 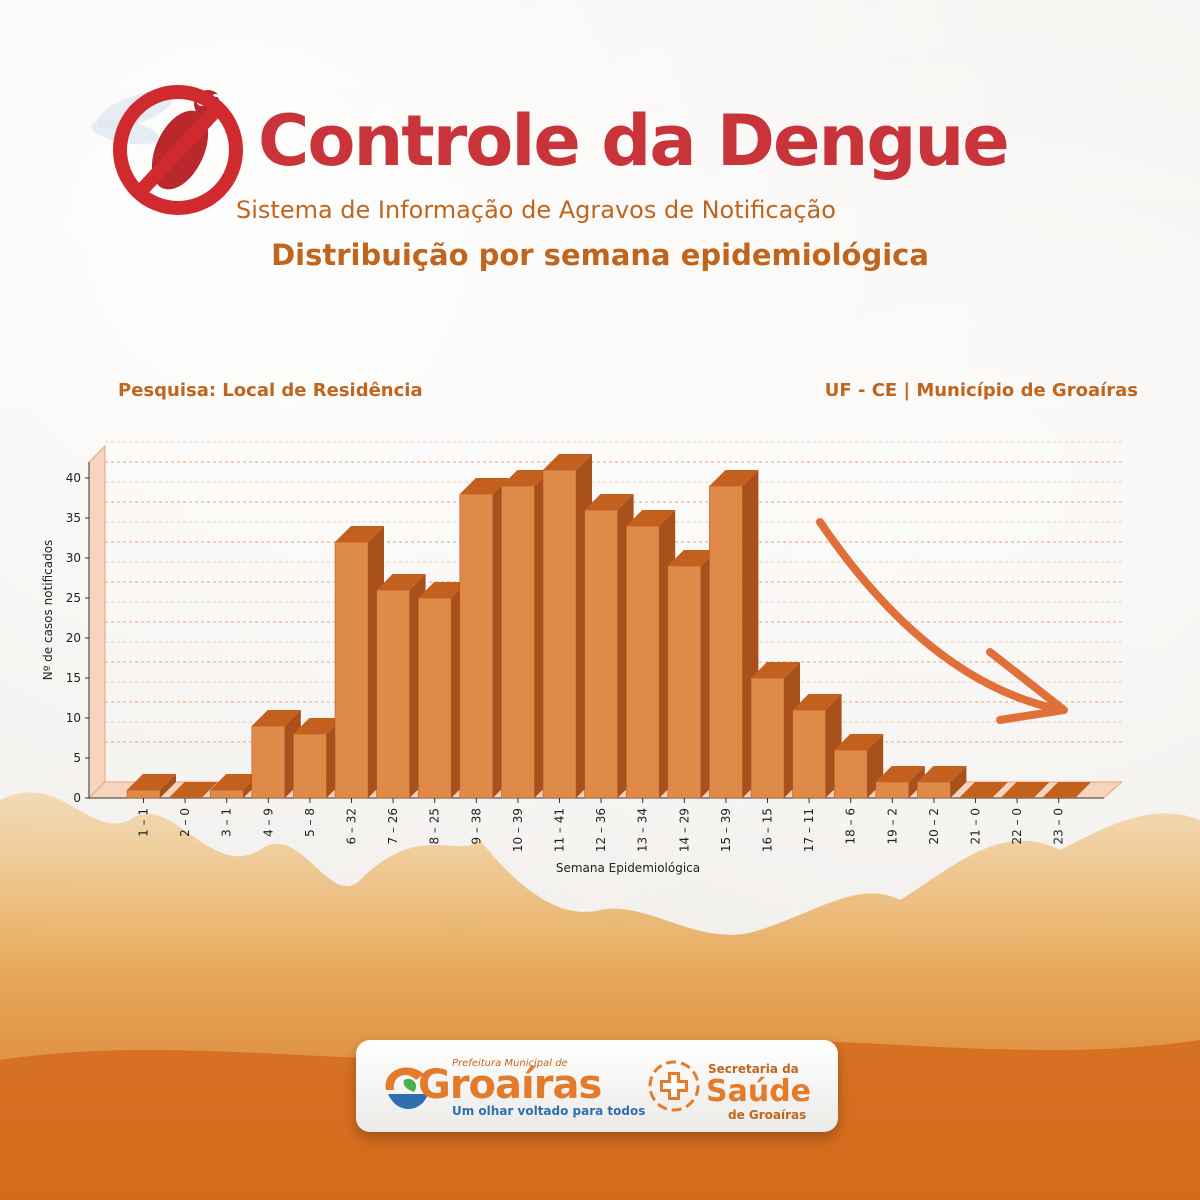 What do you see at coordinates (73, 718) in the screenshot?
I see `y-tick-label: 10` at bounding box center [73, 718].